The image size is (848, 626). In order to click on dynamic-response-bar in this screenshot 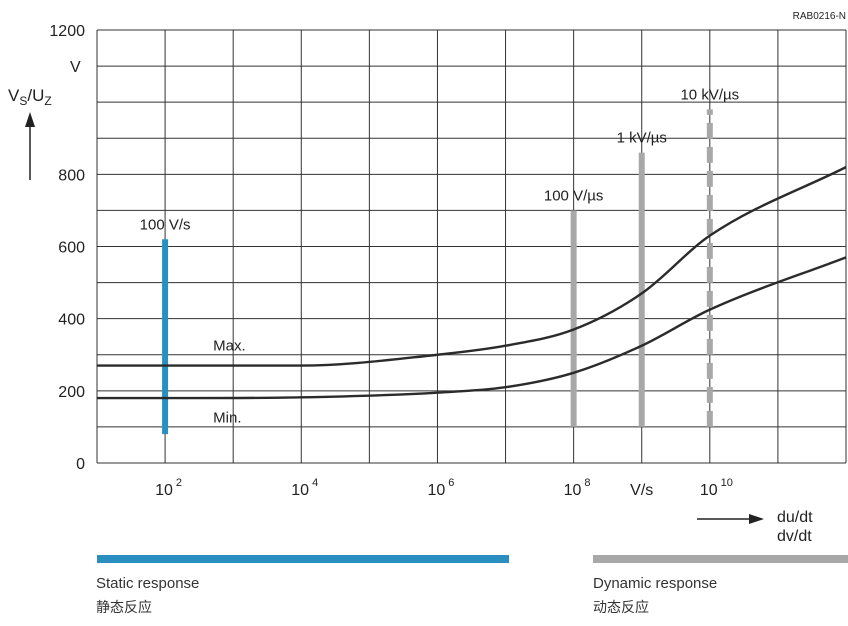, I will do `click(720, 559)`.